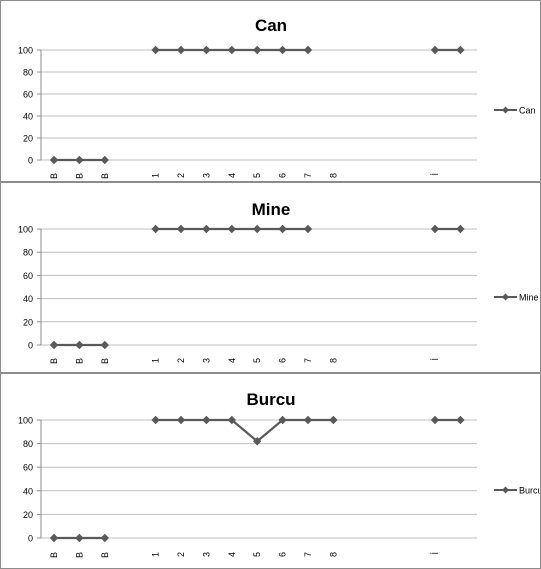  What do you see at coordinates (271, 209) in the screenshot?
I see `chart-title: Mine` at bounding box center [271, 209].